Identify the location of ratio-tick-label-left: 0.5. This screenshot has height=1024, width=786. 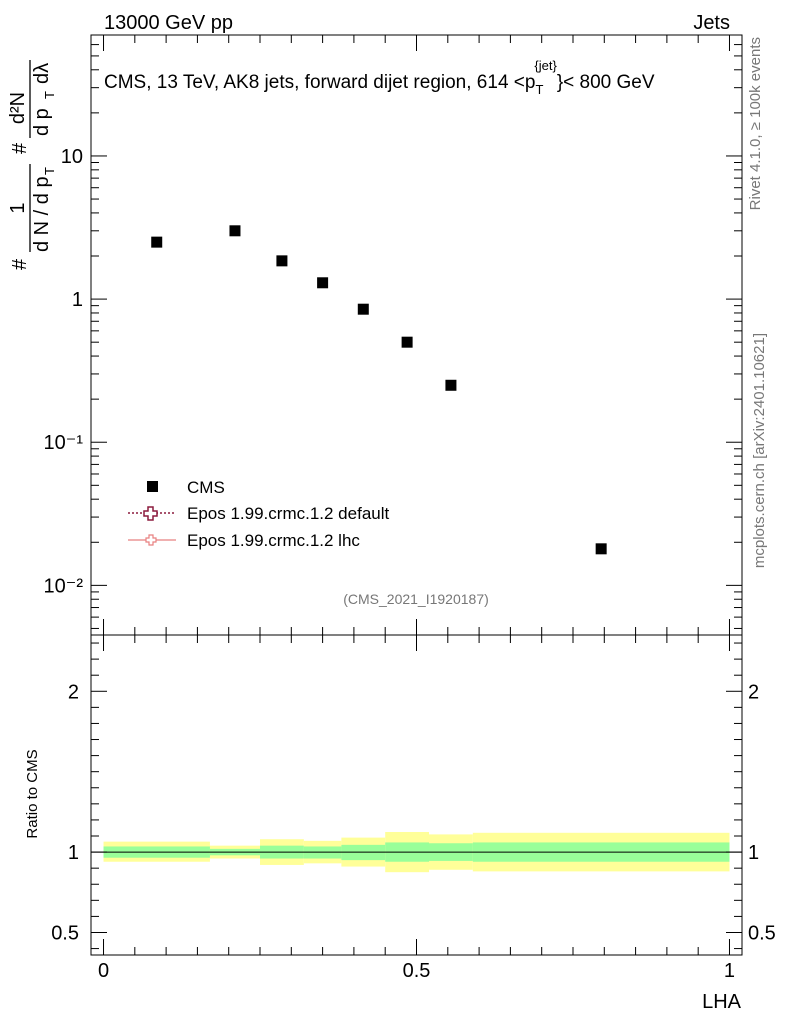
(65, 933).